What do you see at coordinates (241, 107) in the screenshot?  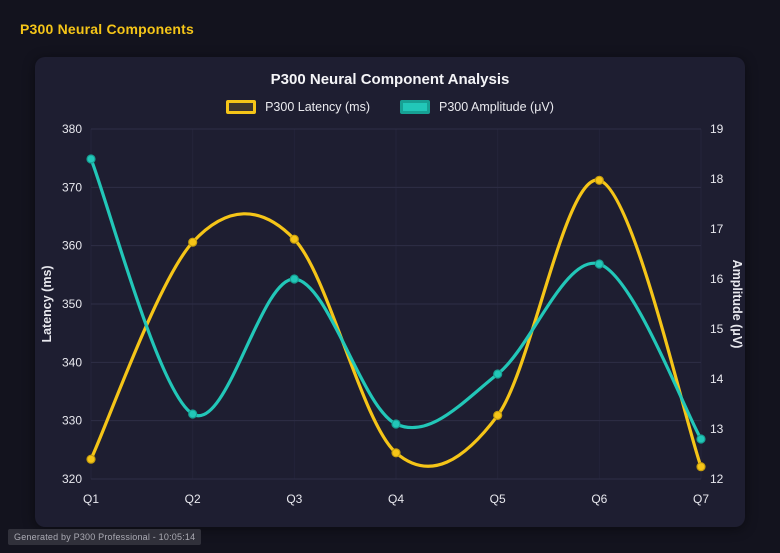 I see `legend-swatch-latency-icon` at bounding box center [241, 107].